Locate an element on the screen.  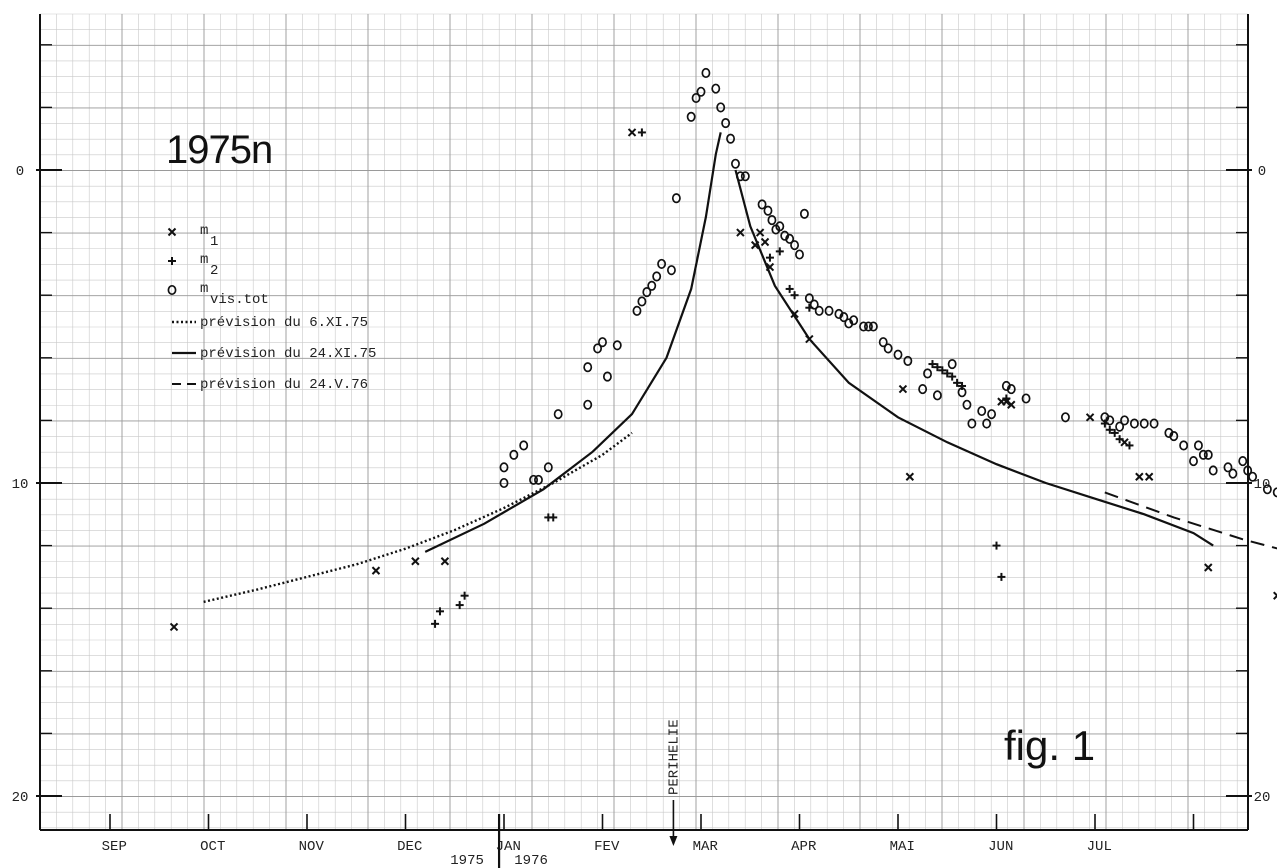
legend-label-sub: 1 is located at coordinates (214, 242).